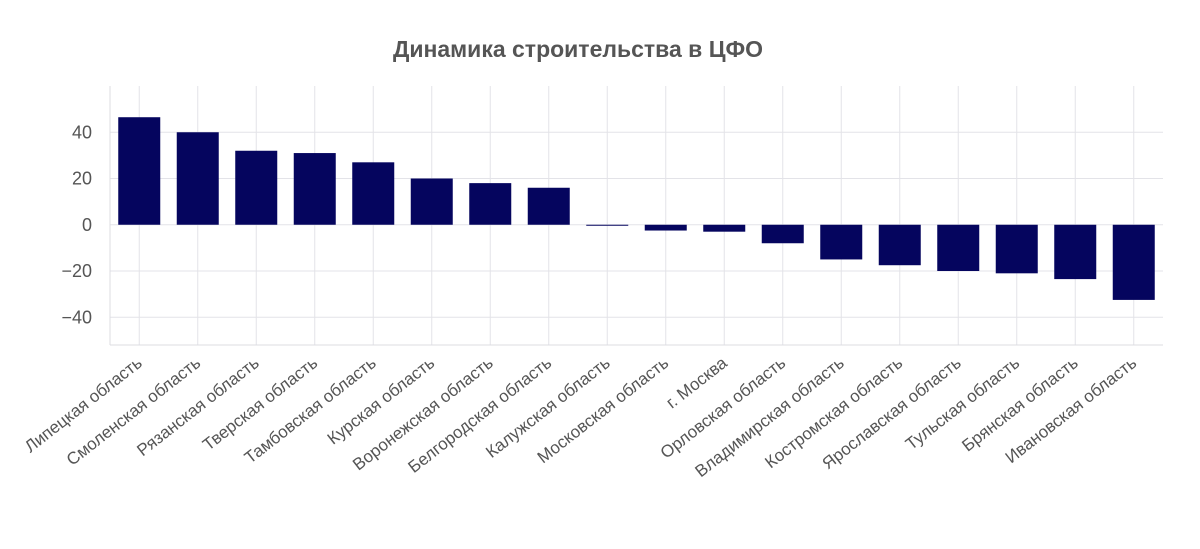 This screenshot has width=1200, height=549. What do you see at coordinates (578, 49) in the screenshot?
I see `chart-title: Динамика строительства в ЦФО` at bounding box center [578, 49].